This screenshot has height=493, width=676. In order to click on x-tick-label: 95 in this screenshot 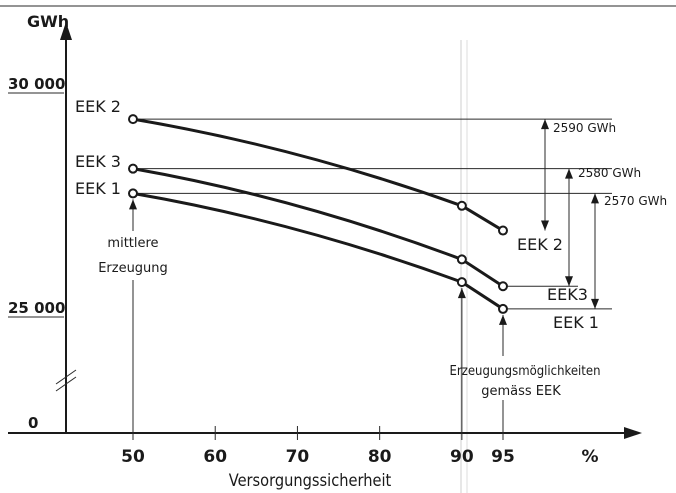, I will do `click(503, 457)`.